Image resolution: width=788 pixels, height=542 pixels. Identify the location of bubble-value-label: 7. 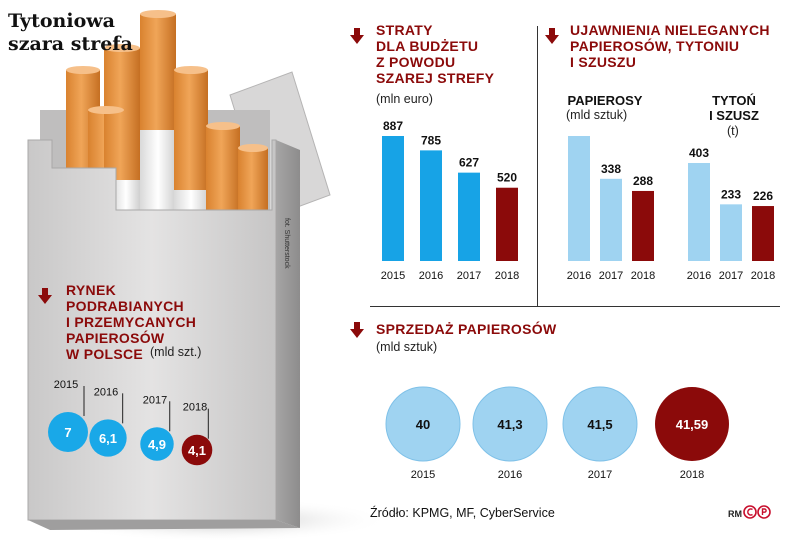
(67, 432).